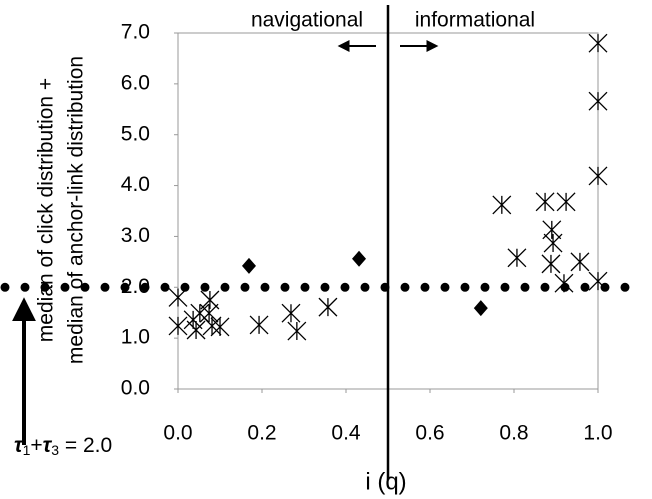 Image resolution: width=652 pixels, height=499 pixels. I want to click on x-tick-label: 0.2, so click(261, 433).